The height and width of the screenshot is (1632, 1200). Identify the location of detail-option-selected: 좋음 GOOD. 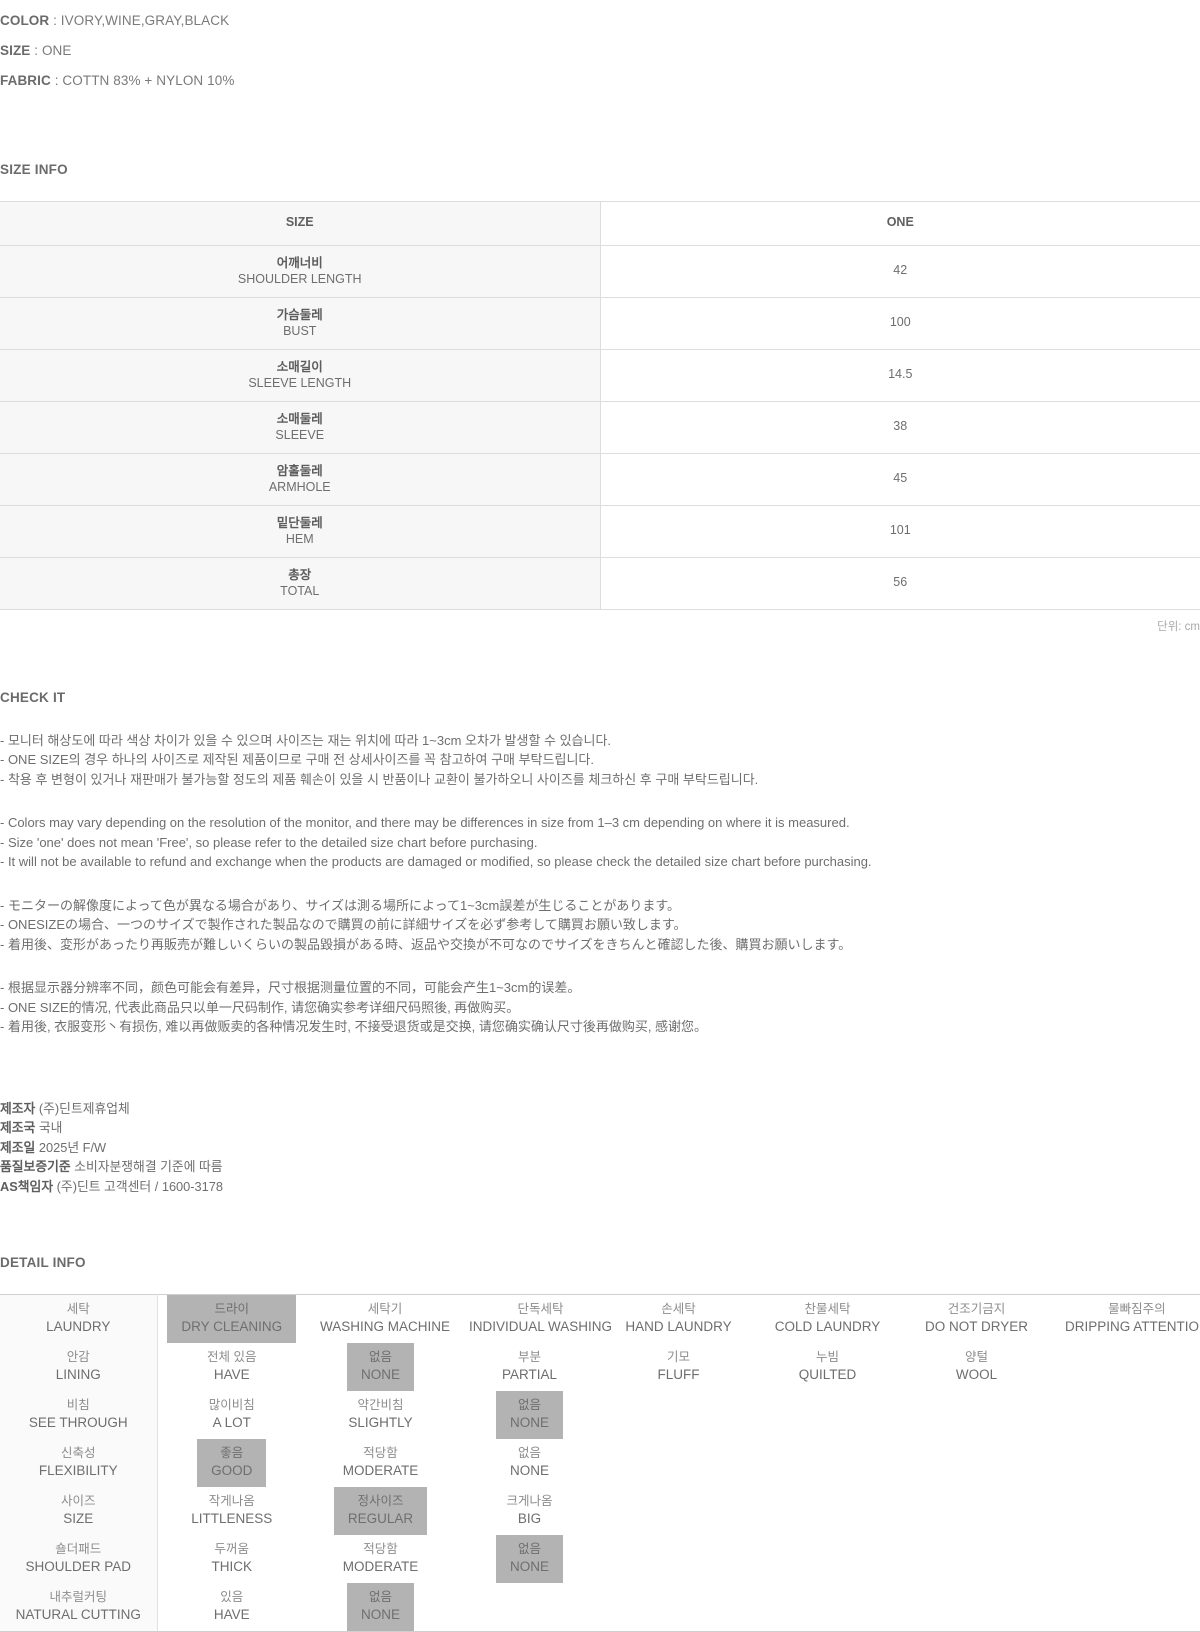
(232, 1463).